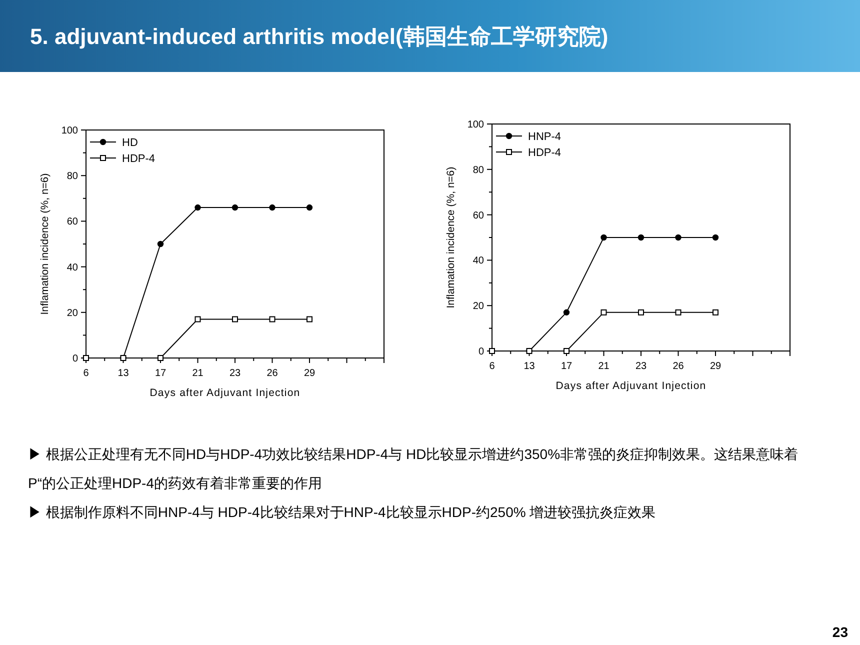 This screenshot has width=860, height=645. What do you see at coordinates (545, 137) in the screenshot?
I see `legend-label: HNP-4` at bounding box center [545, 137].